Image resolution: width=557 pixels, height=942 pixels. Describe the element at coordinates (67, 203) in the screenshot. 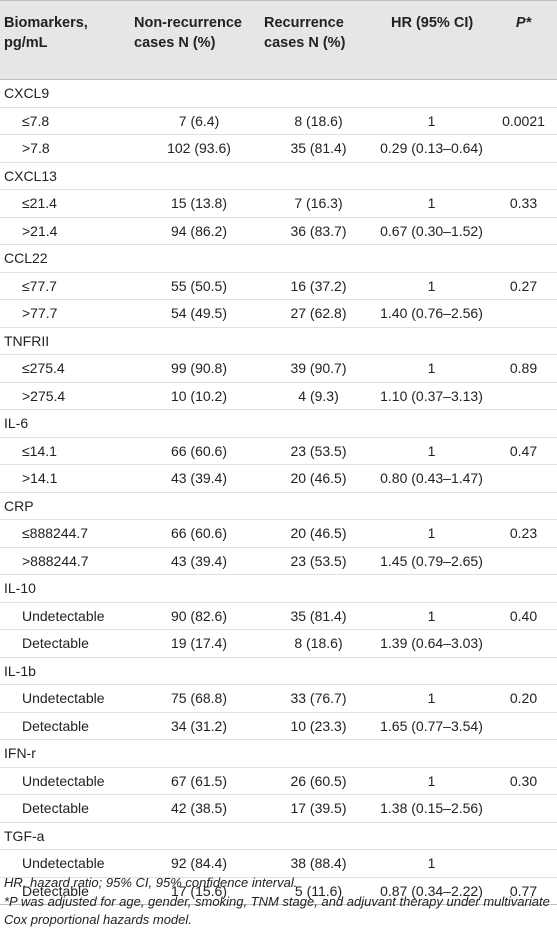

I see `biomarker-label-cell: ≤21.4` at that location.